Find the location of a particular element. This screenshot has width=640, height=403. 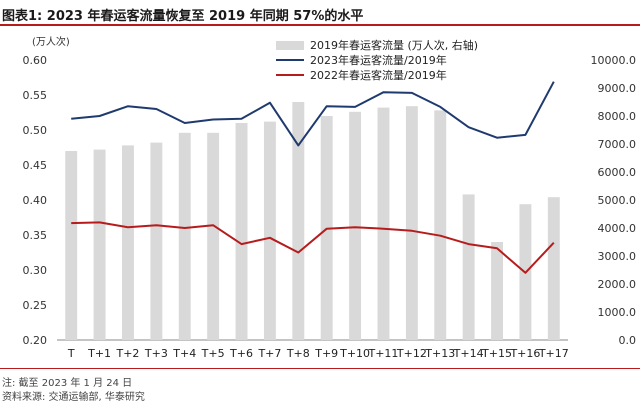

legend-label-2022: 2022年春运客流量/2019年 is located at coordinates (378, 75).